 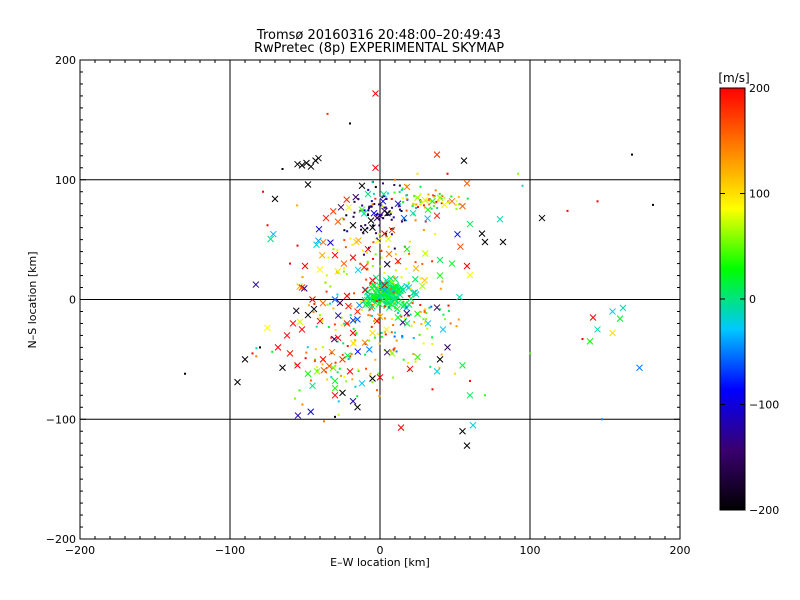 I want to click on colorbar: [m/s] 200 100 0 −100 −200, so click(x=748, y=294).